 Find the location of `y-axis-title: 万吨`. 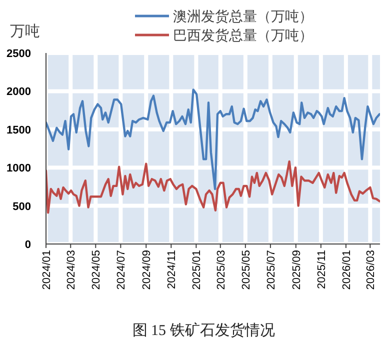

y-axis-title: 万吨 is located at coordinates (25, 31).